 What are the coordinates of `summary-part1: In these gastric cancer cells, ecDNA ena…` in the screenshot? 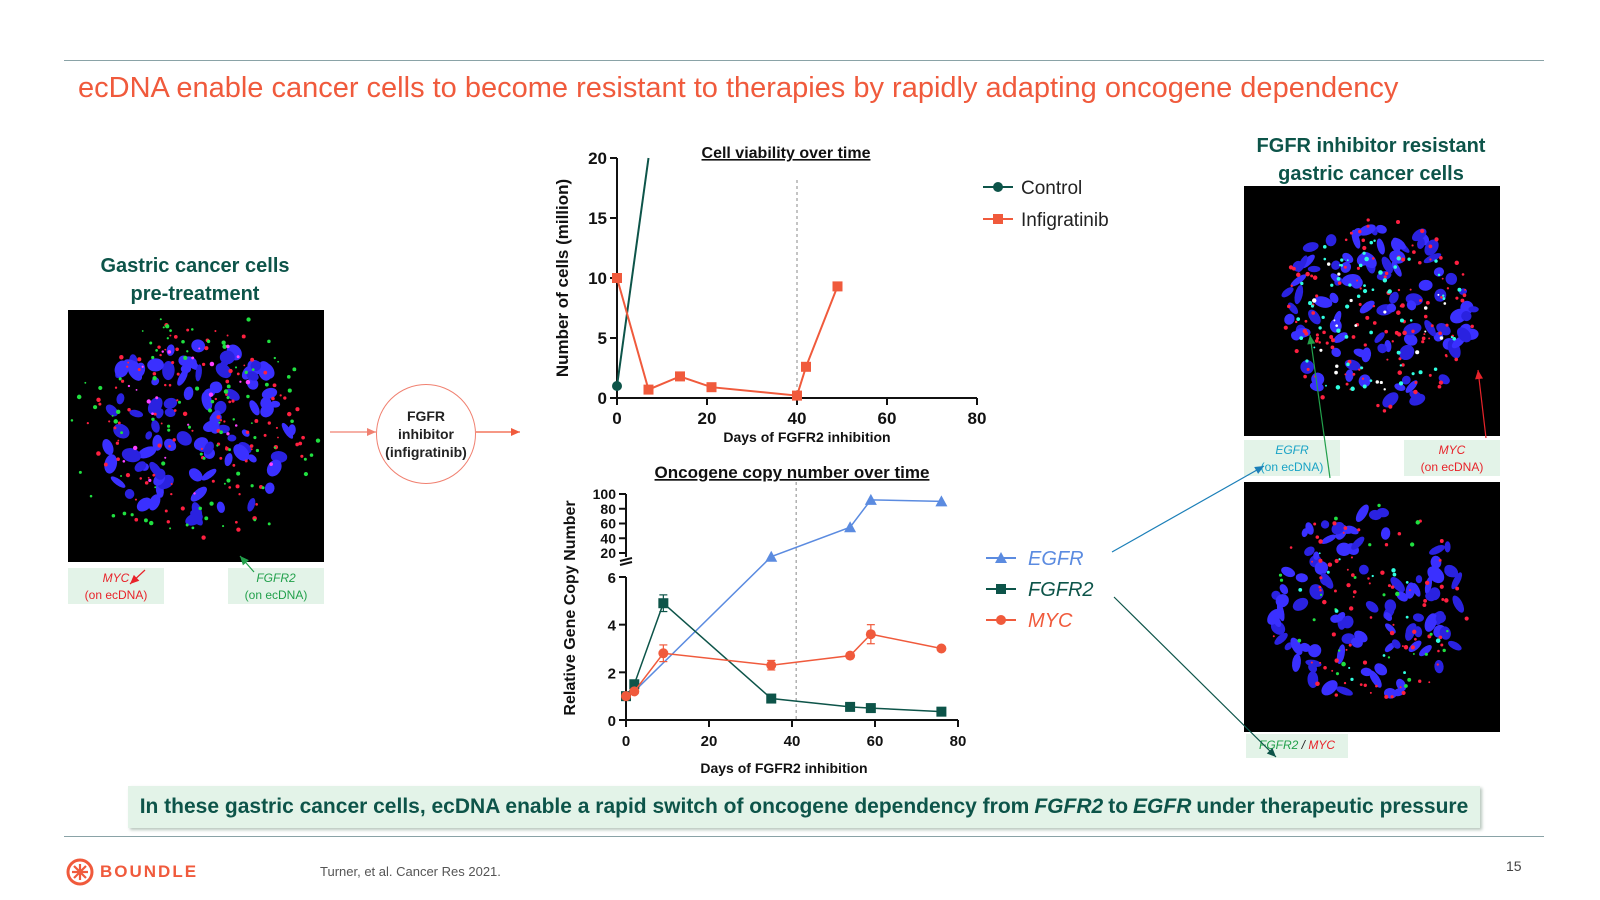 It's located at (584, 806).